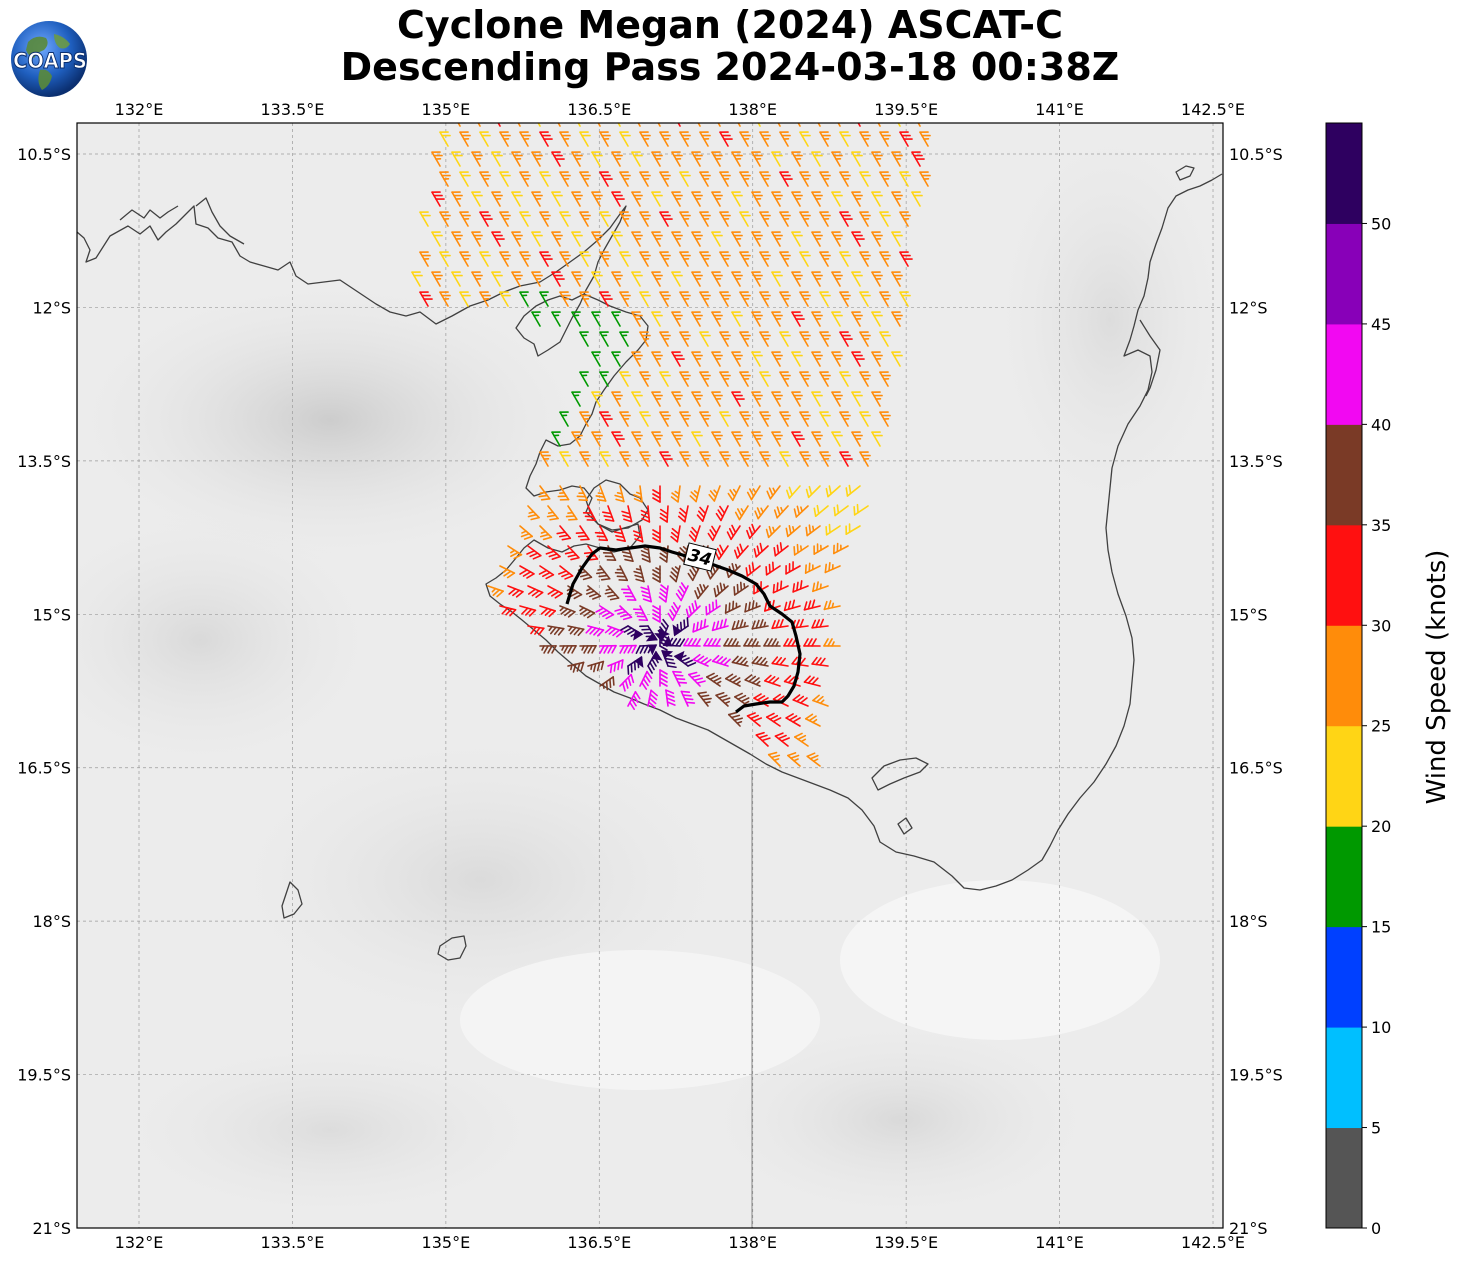  What do you see at coordinates (50, 61) in the screenshot?
I see `logo-text: COAPS` at bounding box center [50, 61].